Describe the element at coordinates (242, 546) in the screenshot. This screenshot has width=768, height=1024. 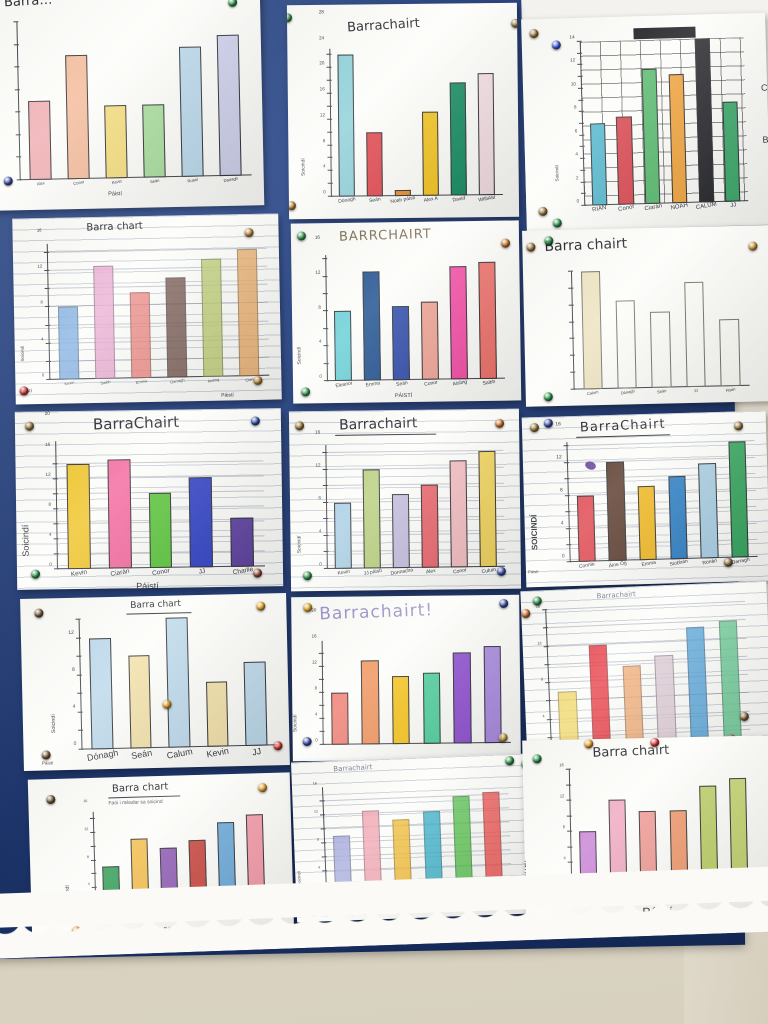
I see `bar: Charlie` at that location.